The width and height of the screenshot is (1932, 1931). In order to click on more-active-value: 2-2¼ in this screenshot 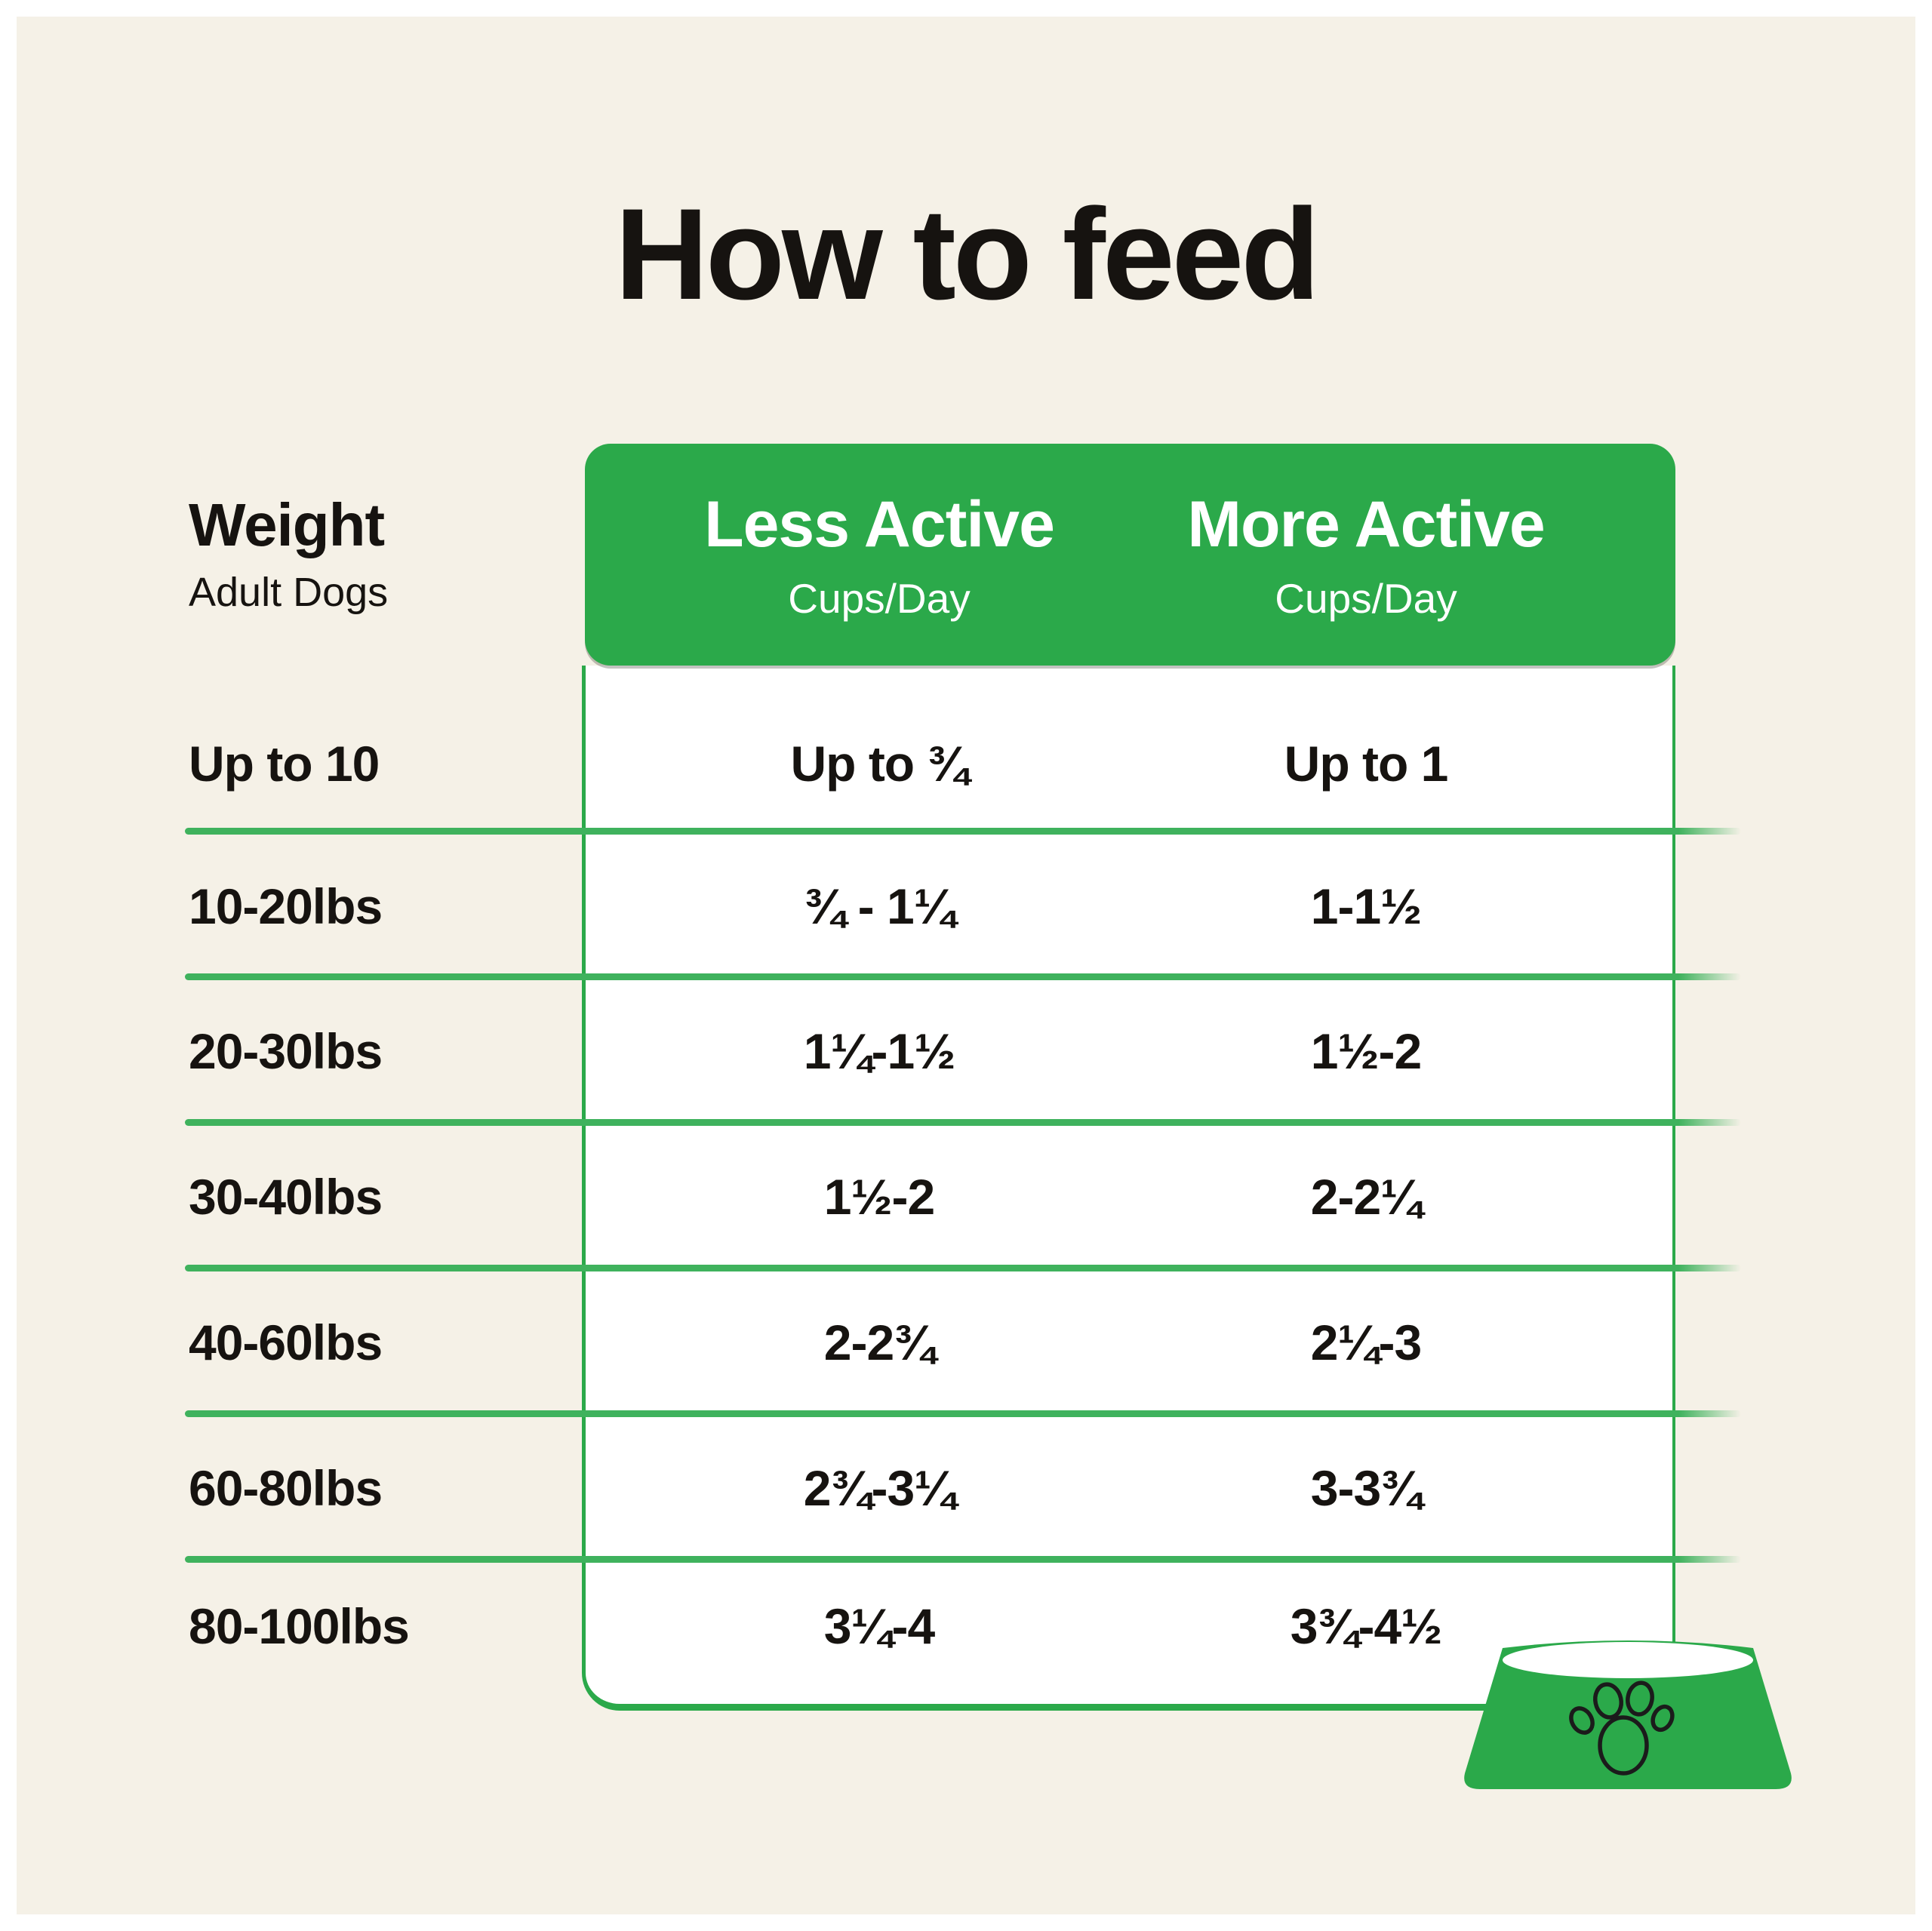, I will do `click(1366, 1197)`.